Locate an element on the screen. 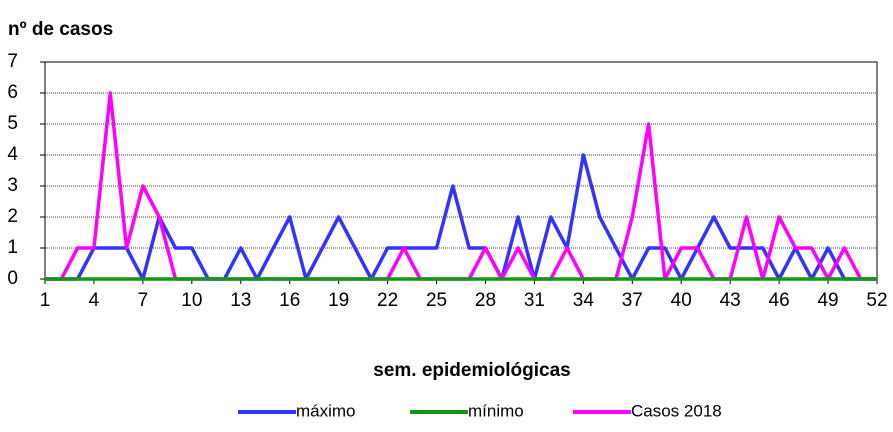 This screenshot has width=893, height=432. y-tick-label: 4 is located at coordinates (12, 154).